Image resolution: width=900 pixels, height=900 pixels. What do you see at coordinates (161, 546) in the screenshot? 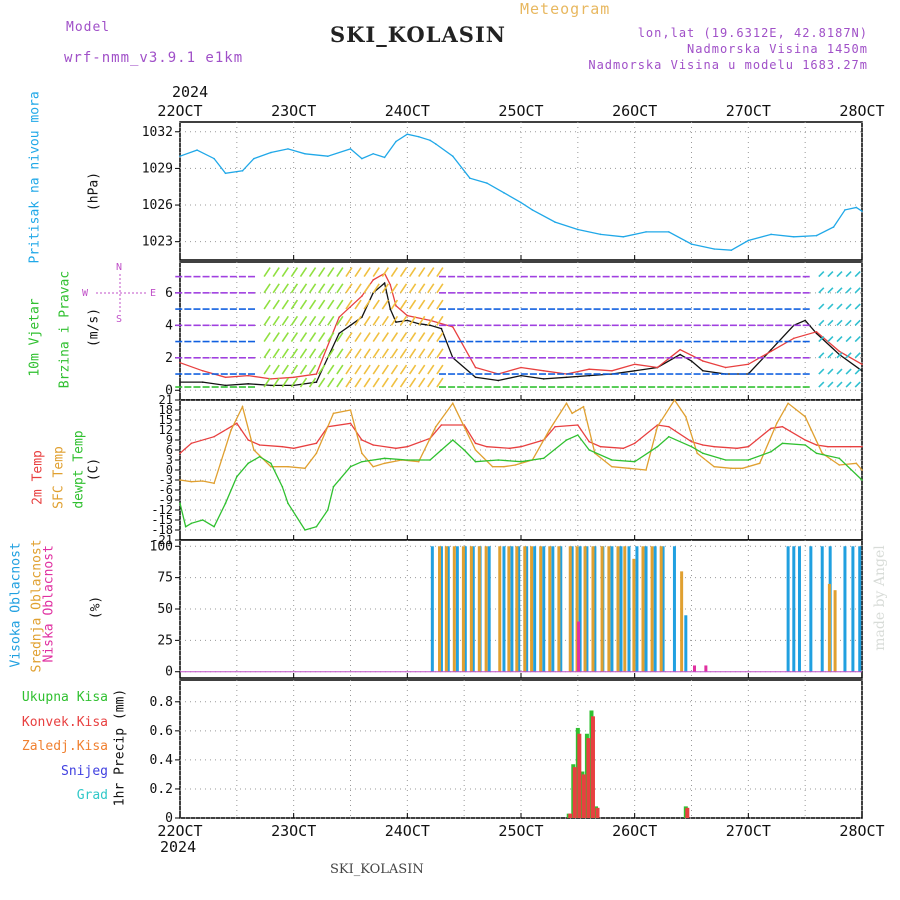
I see `y-tick-label: 100` at bounding box center [161, 546].